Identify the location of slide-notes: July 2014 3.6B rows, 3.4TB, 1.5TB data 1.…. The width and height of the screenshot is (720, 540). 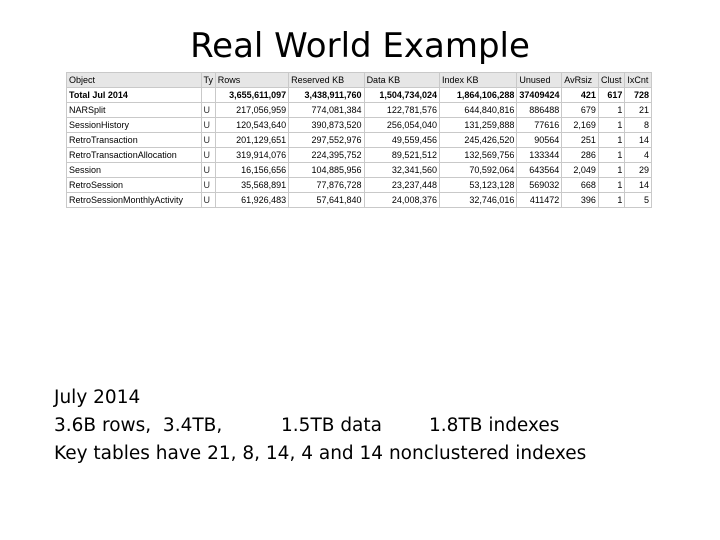
(374, 426).